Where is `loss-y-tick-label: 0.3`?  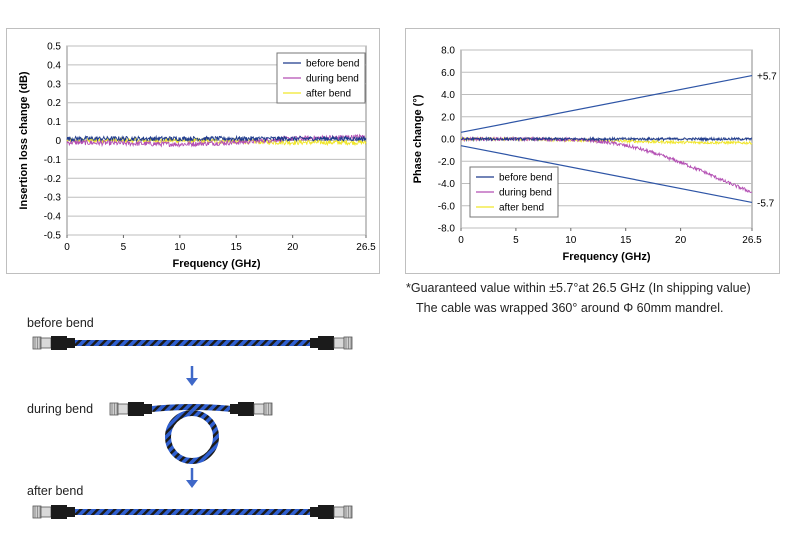 loss-y-tick-label: 0.3 is located at coordinates (54, 84).